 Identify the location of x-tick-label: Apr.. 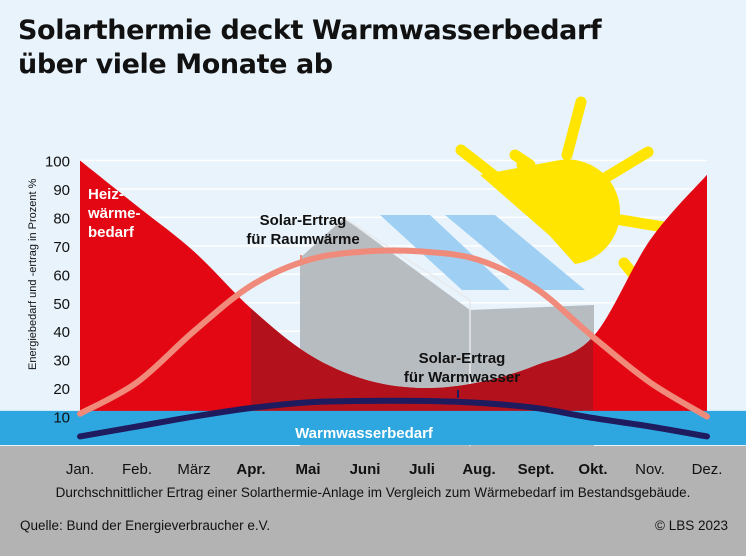
(250, 469).